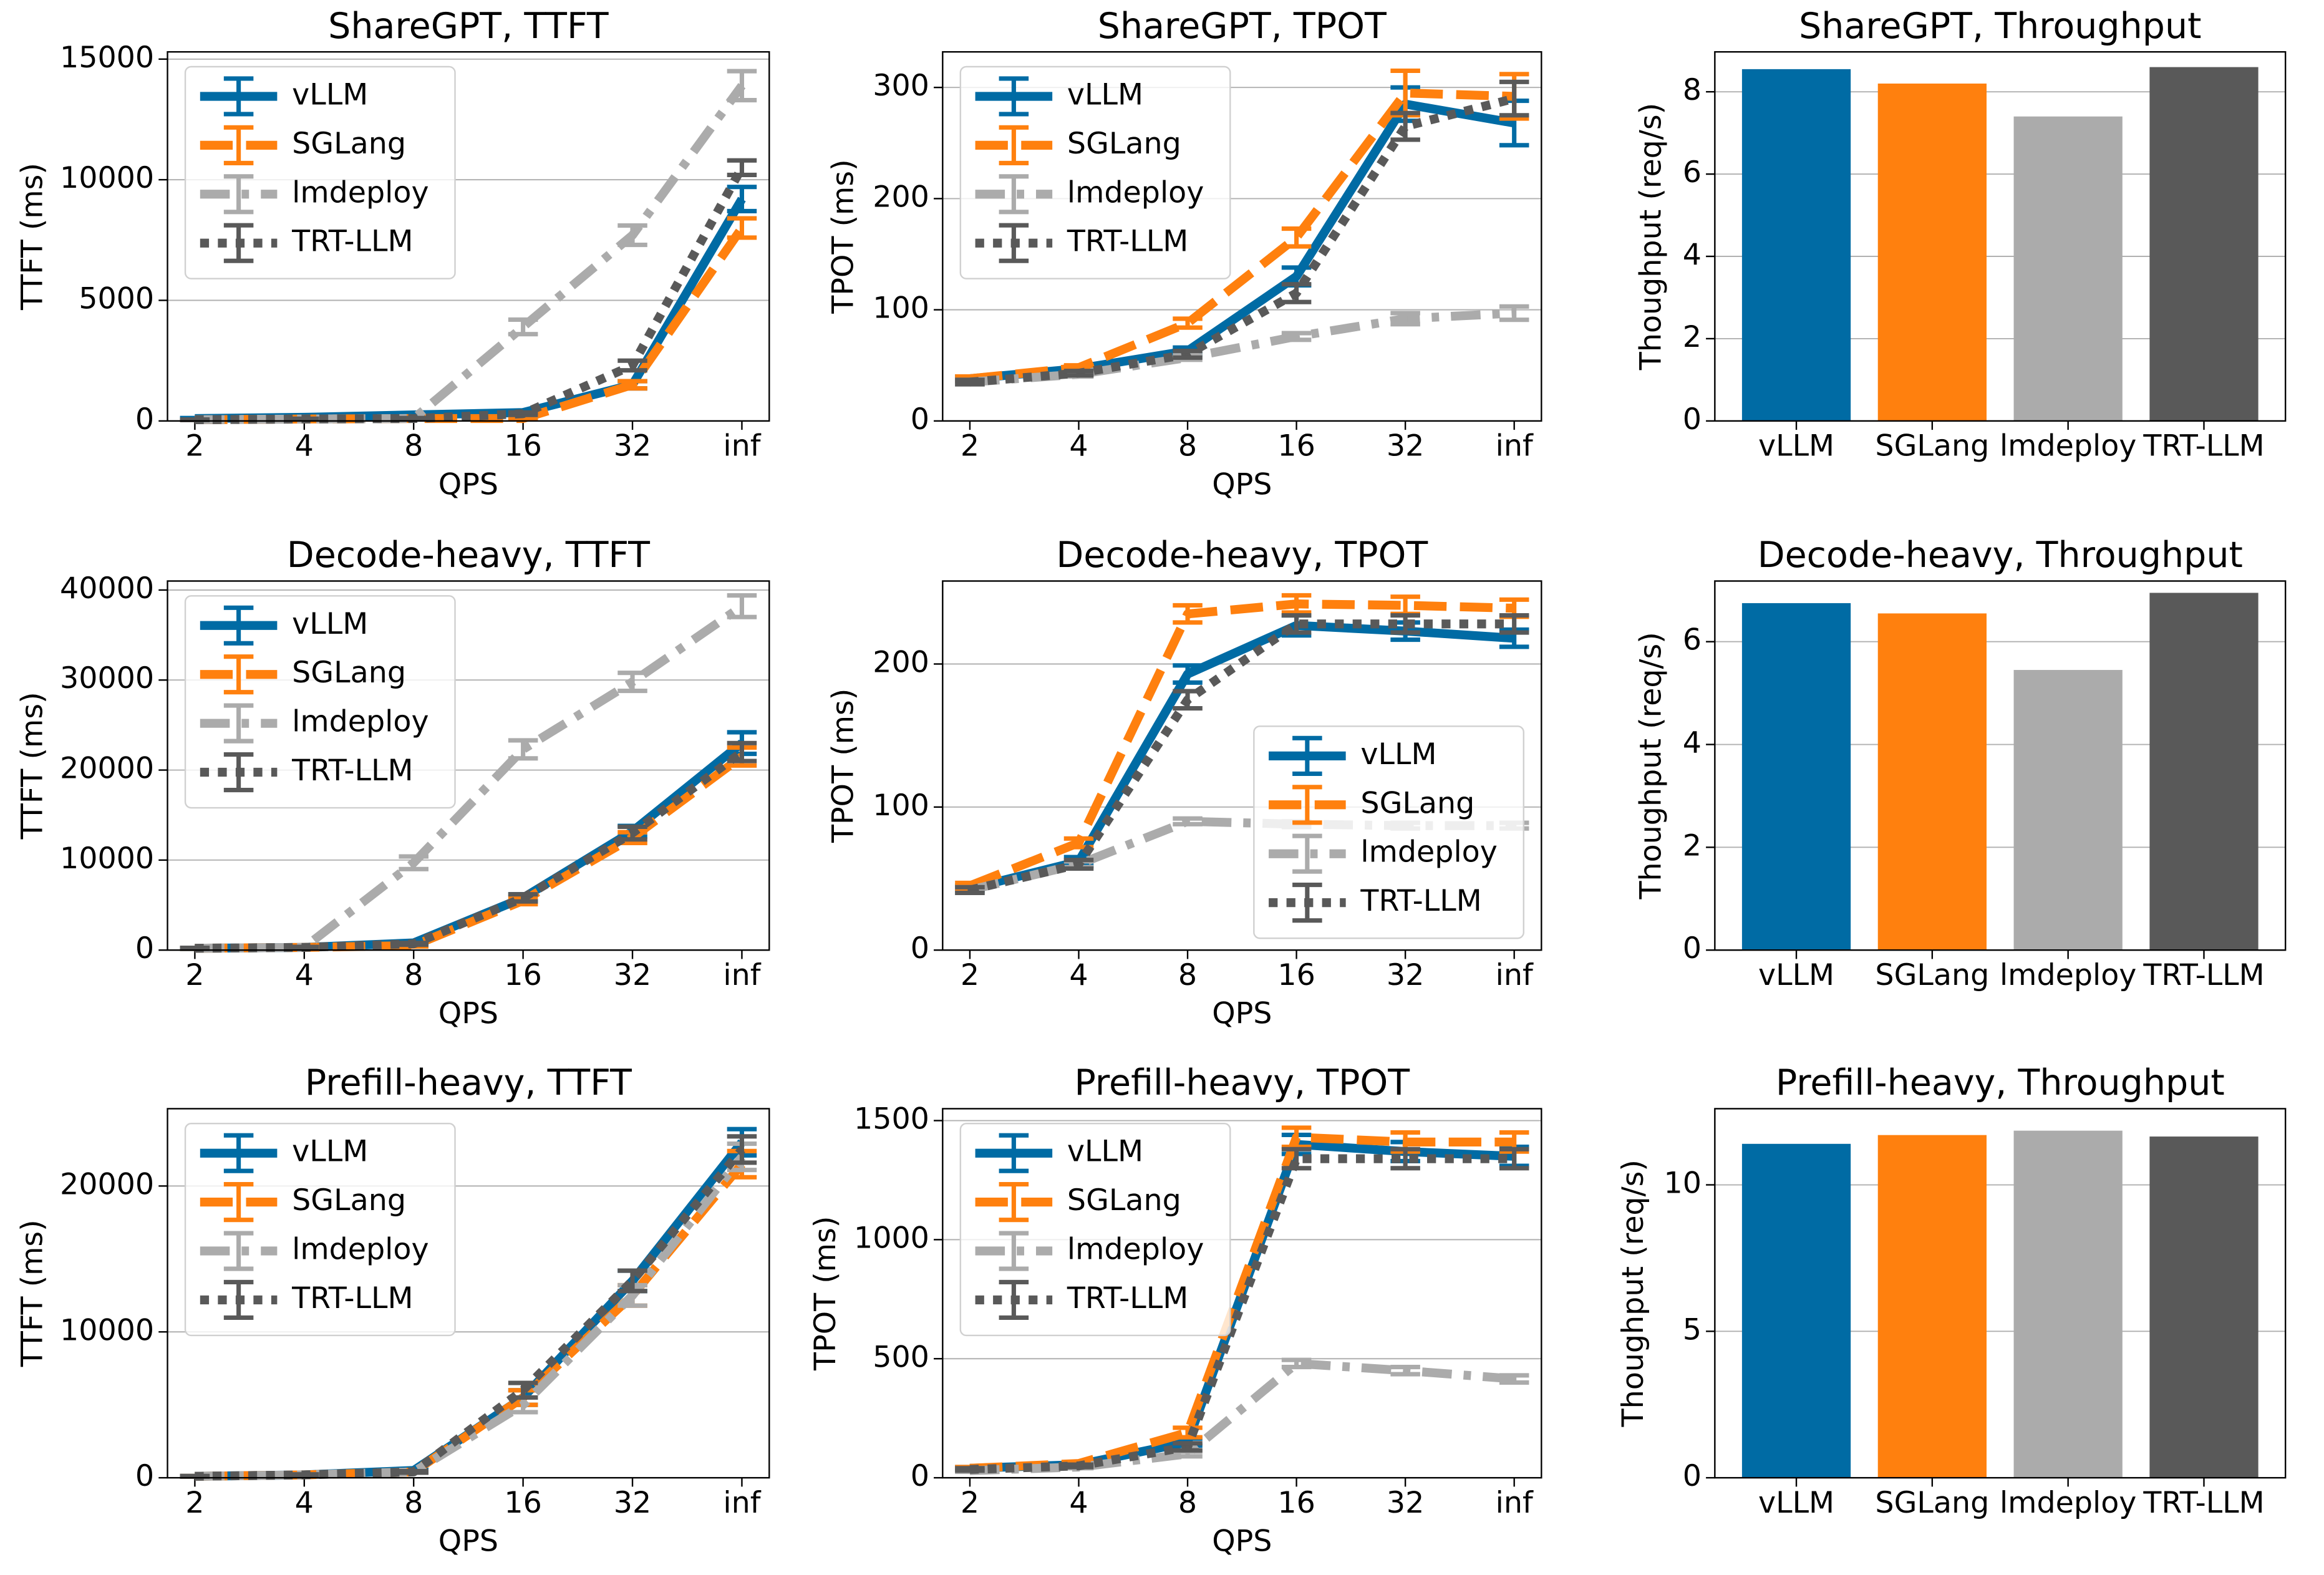 The width and height of the screenshot is (2324, 1575). I want to click on y-tick-label: 1000, so click(891, 1238).